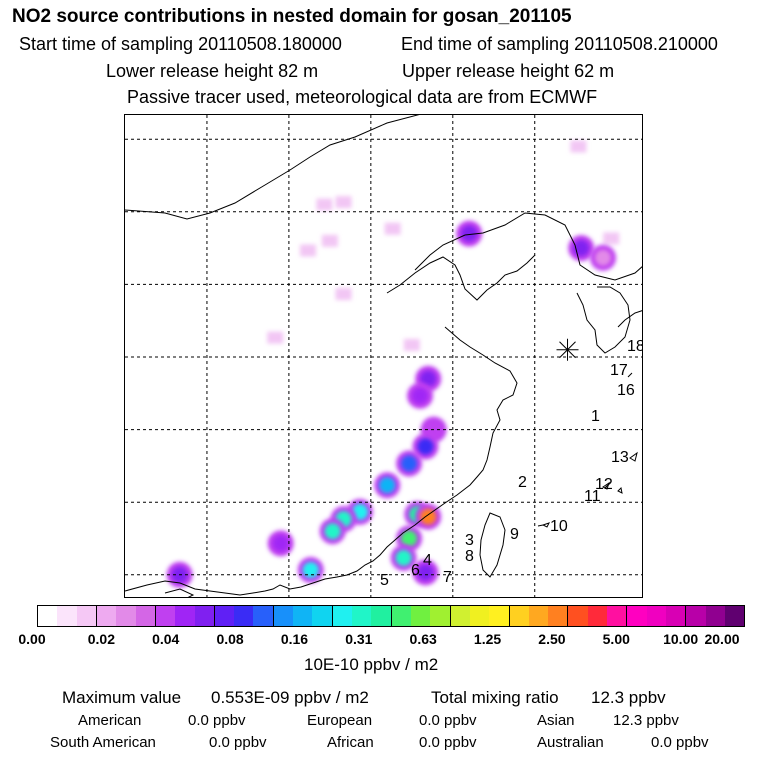 This screenshot has height=768, width=768. I want to click on upper-release-height: Upper release height 62 m, so click(508, 71).